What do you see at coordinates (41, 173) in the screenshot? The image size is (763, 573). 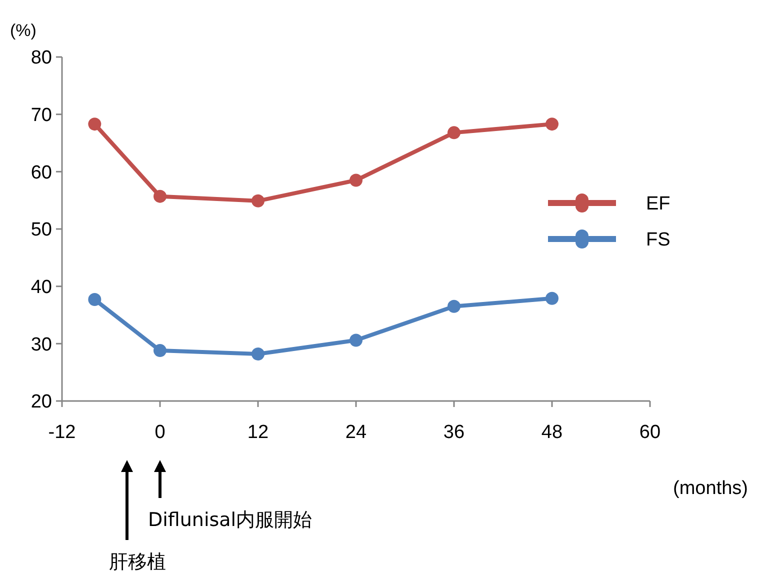 I see `y-tick-label: 60` at bounding box center [41, 173].